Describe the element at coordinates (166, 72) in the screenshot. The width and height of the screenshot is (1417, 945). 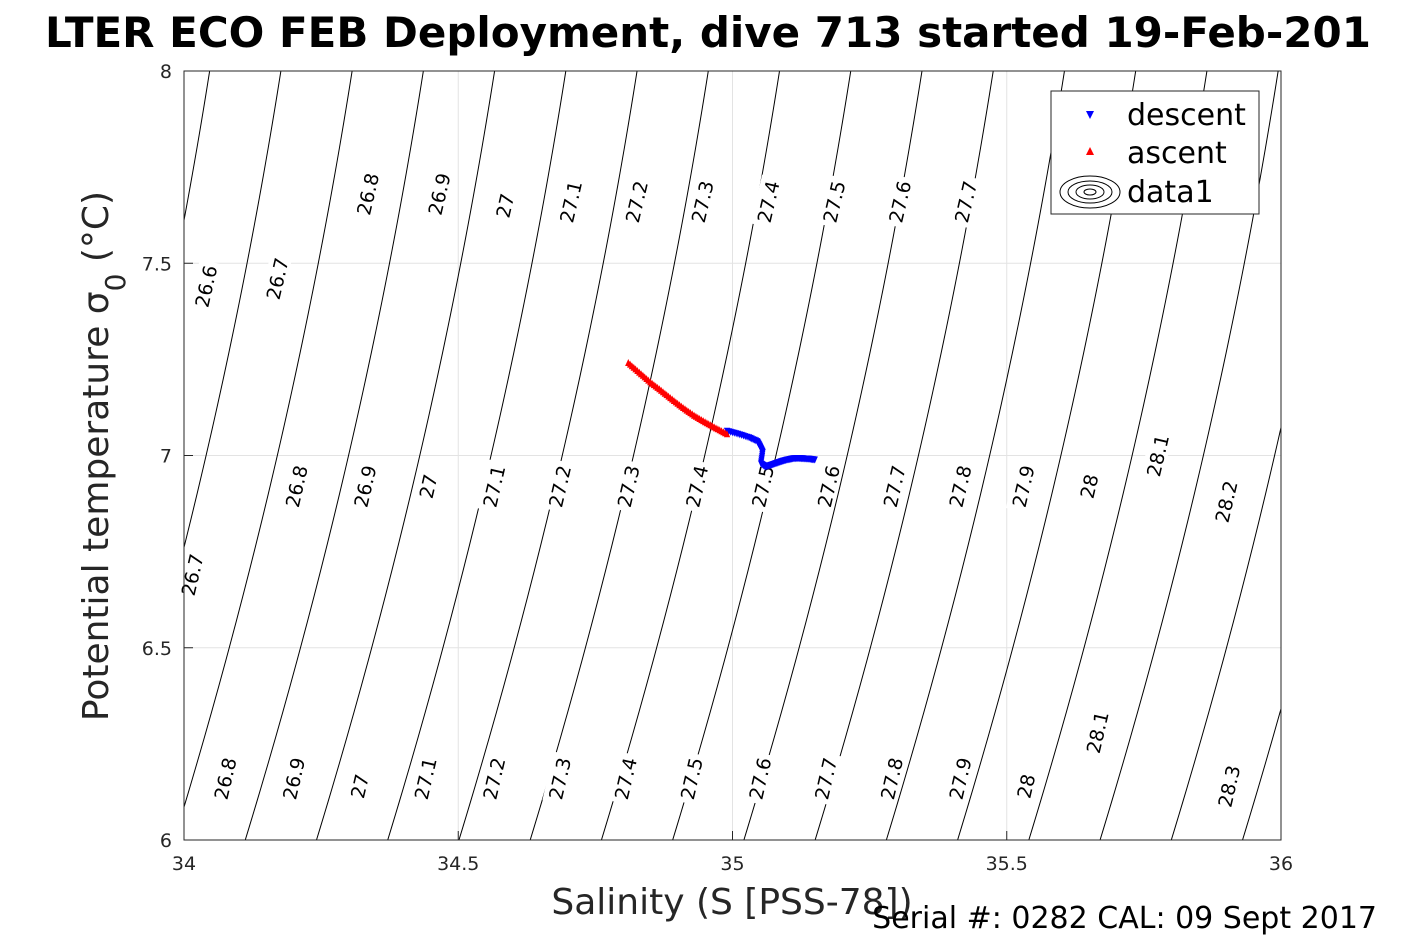
I see `y-tick-label: 8` at that location.